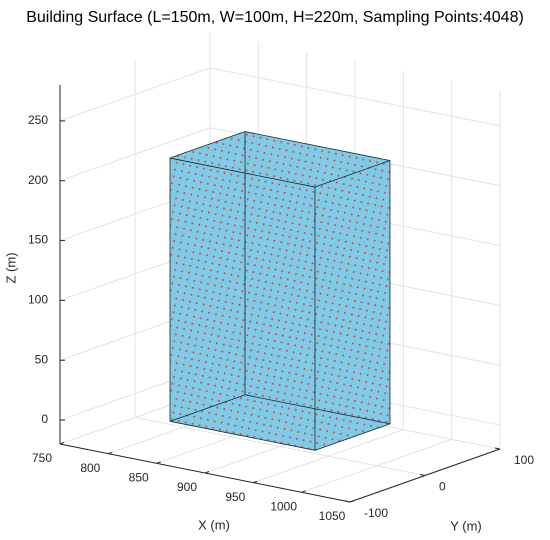  I want to click on z-tick-label: 0, so click(44, 419).